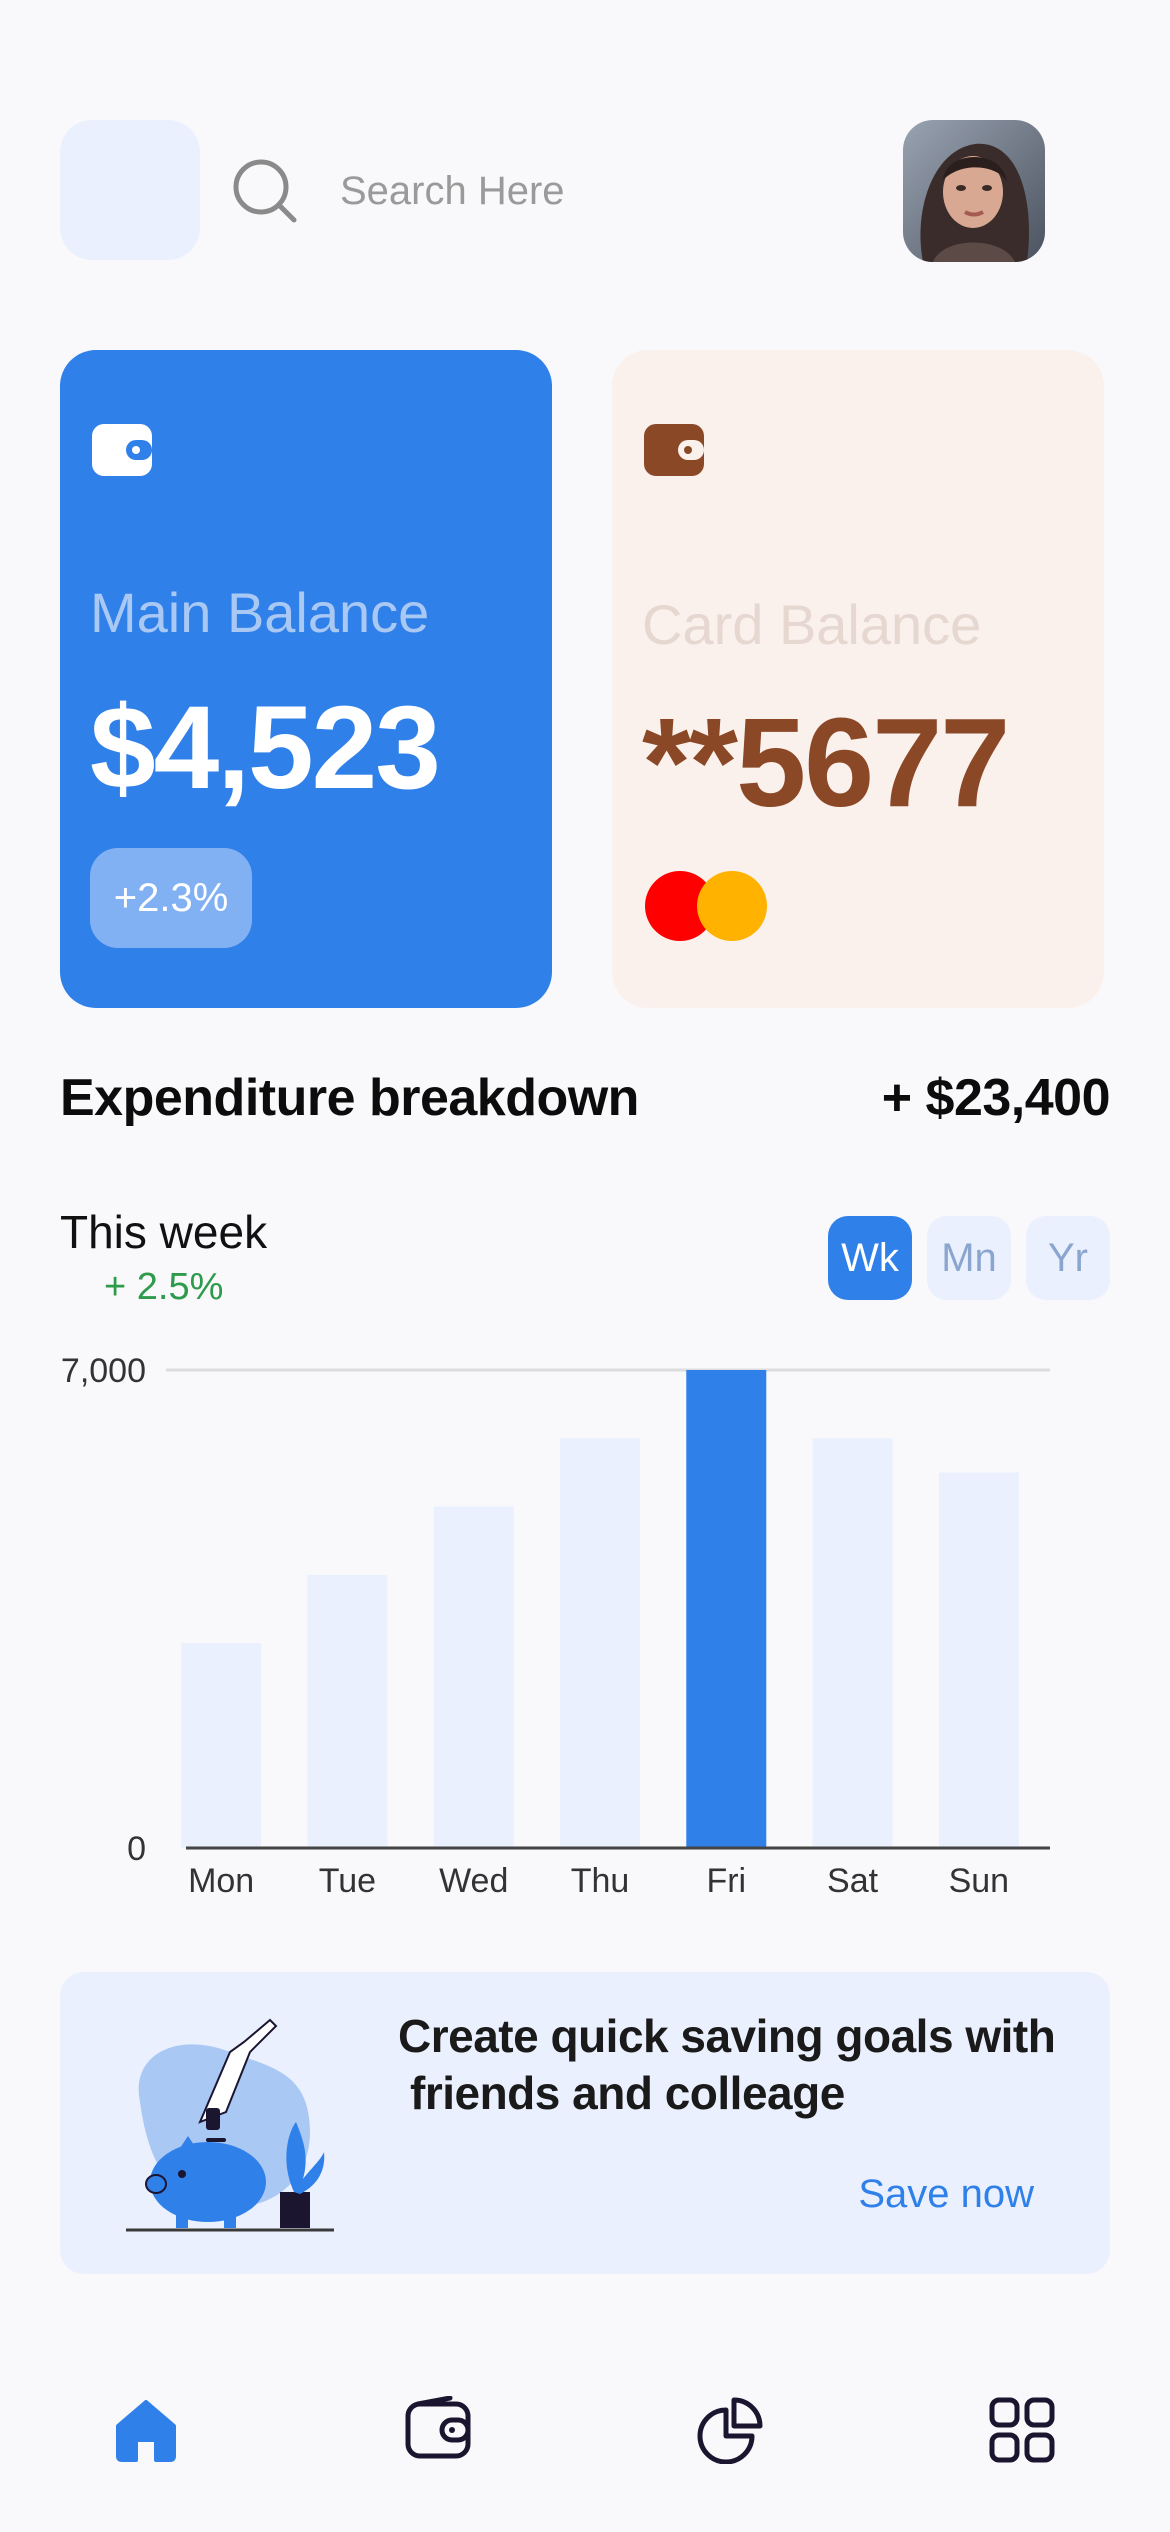  What do you see at coordinates (852, 1643) in the screenshot?
I see `bar-sat` at bounding box center [852, 1643].